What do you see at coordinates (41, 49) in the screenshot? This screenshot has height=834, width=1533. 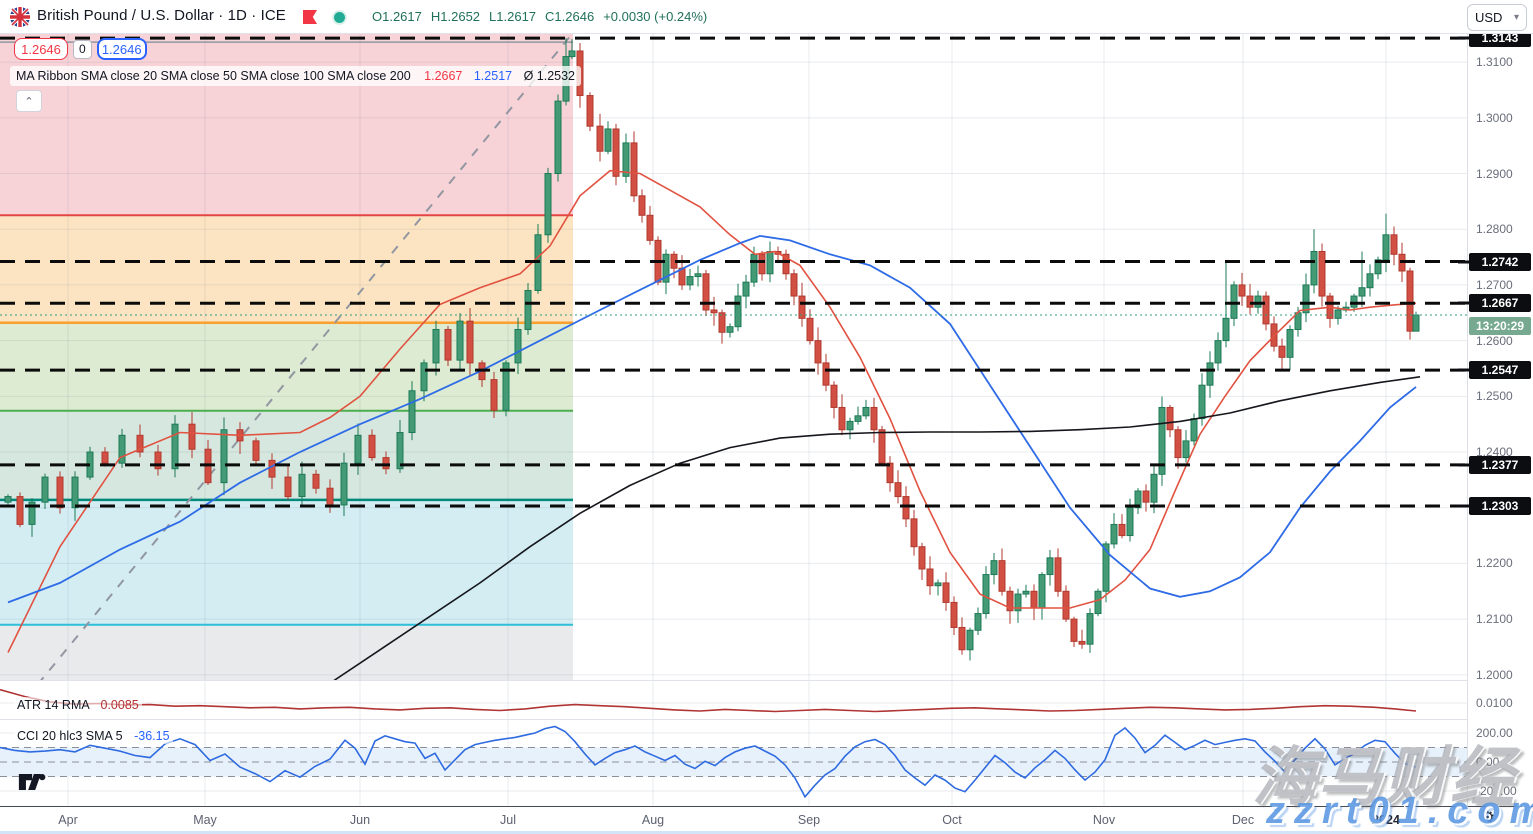 I see `sell-price-button: 1.2646` at bounding box center [41, 49].